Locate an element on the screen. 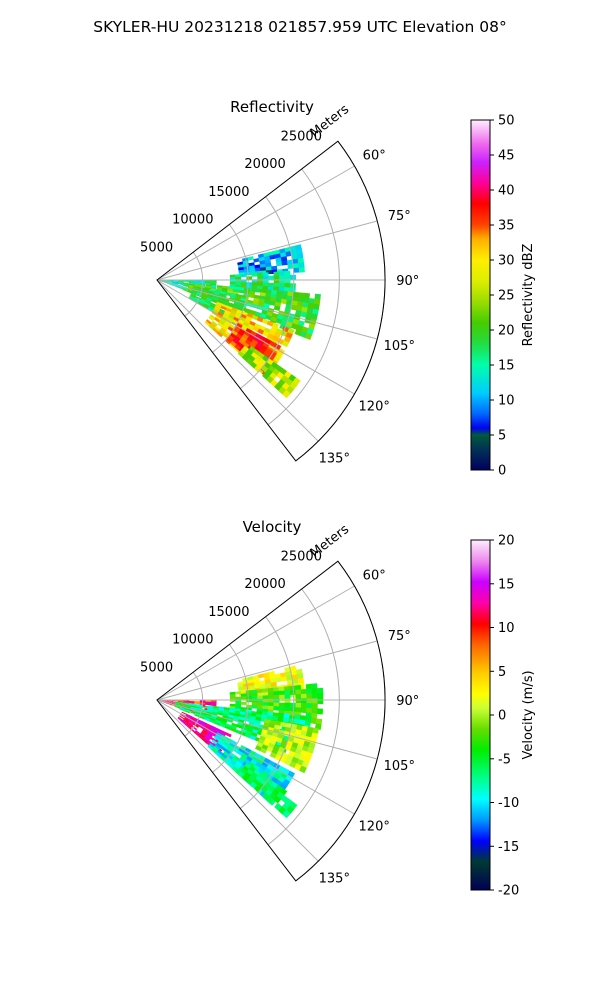  echo-region is located at coordinates (287, 746).